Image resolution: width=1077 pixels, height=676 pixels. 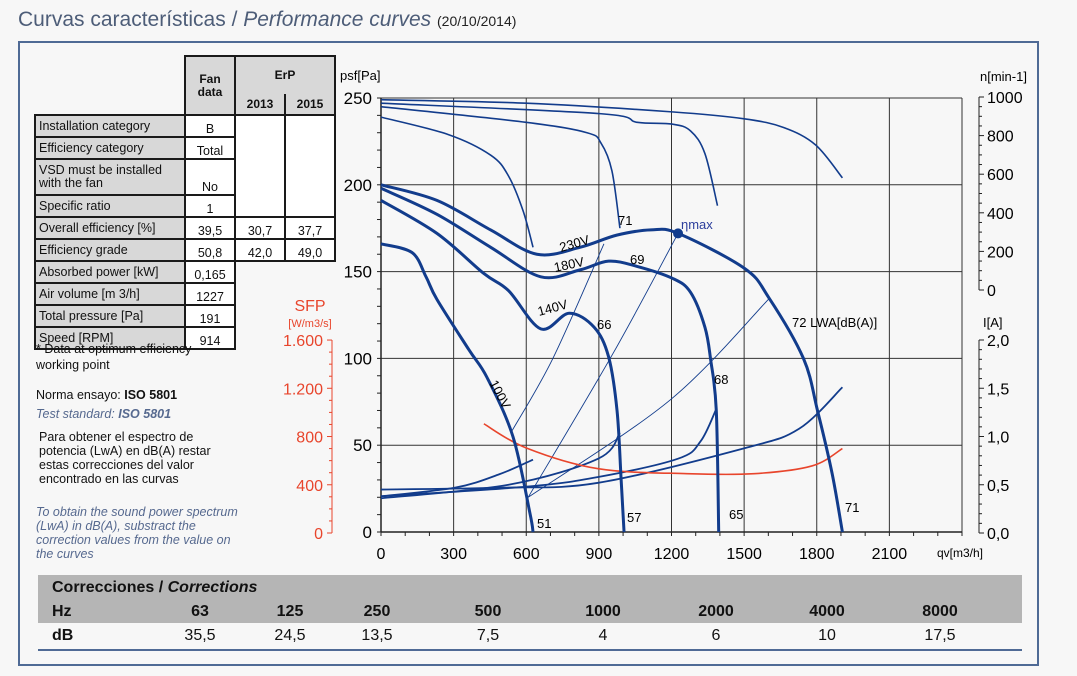 What do you see at coordinates (634, 517) in the screenshot?
I see `sound-level-label: 57` at bounding box center [634, 517].